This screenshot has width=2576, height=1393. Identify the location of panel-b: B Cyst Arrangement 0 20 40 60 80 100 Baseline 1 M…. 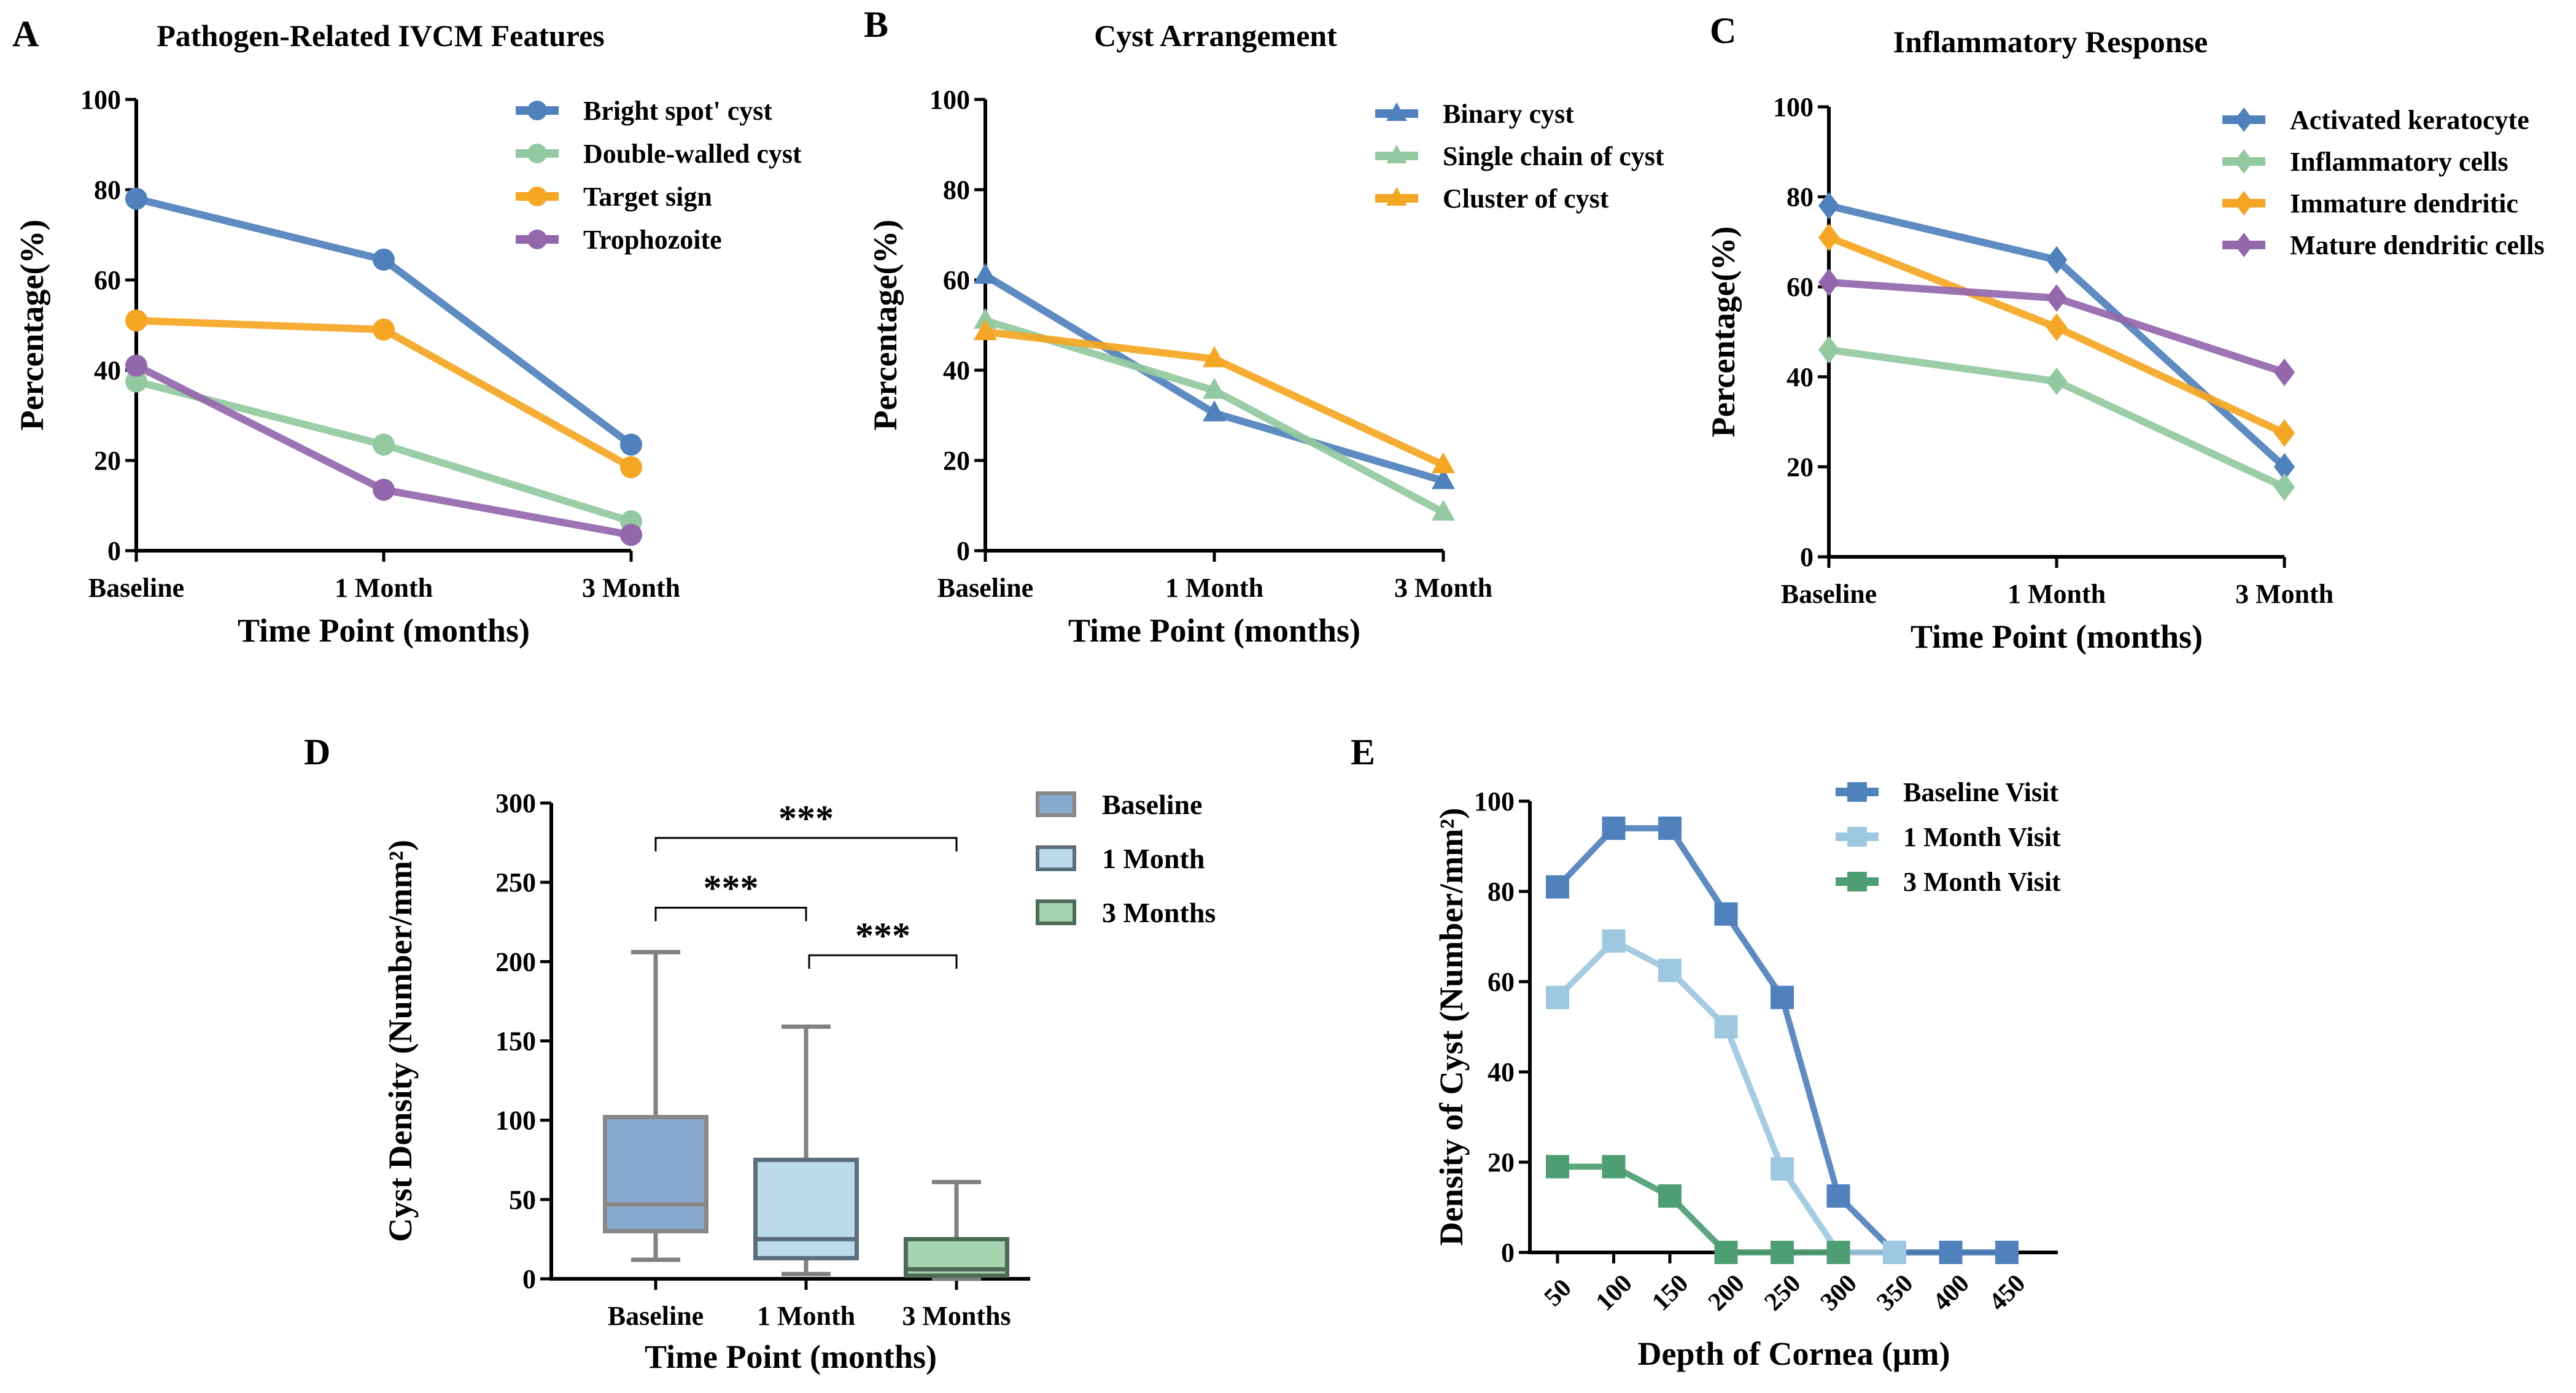
(1264, 326).